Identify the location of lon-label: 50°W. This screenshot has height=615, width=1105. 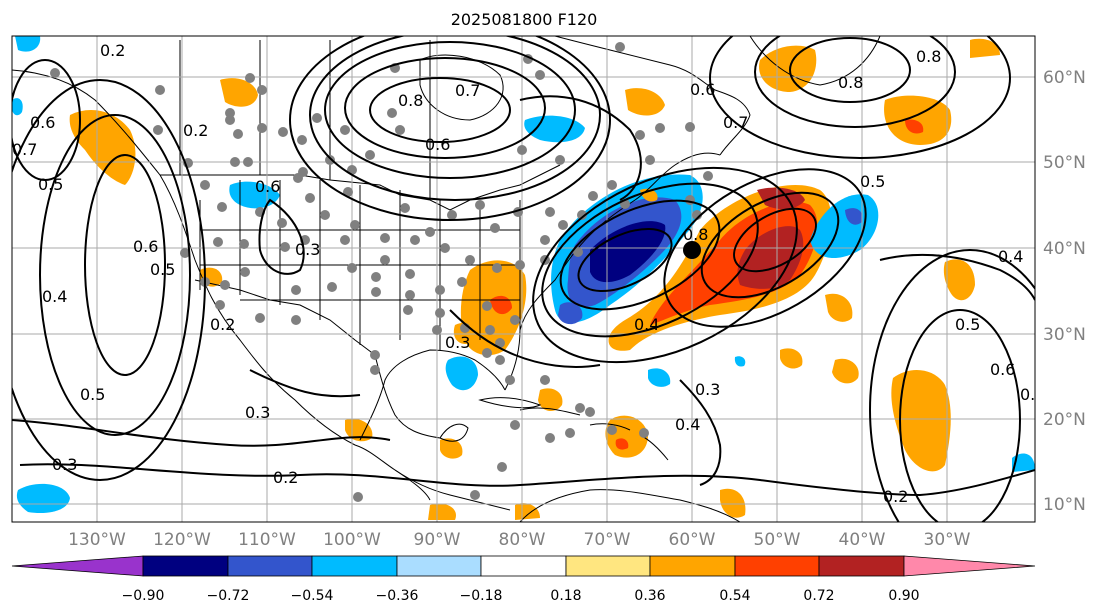
(777, 540).